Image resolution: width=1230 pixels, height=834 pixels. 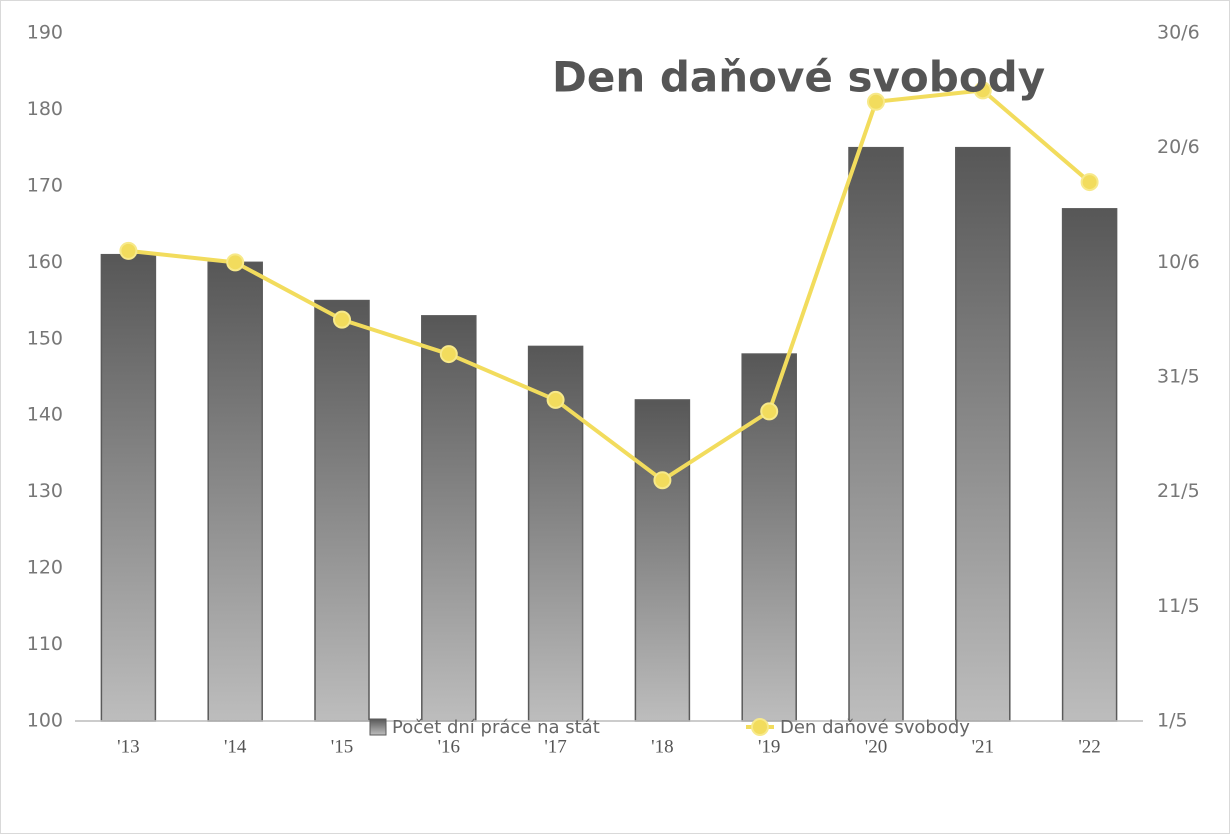 I want to click on x-tick-label: '13, so click(x=128, y=746).